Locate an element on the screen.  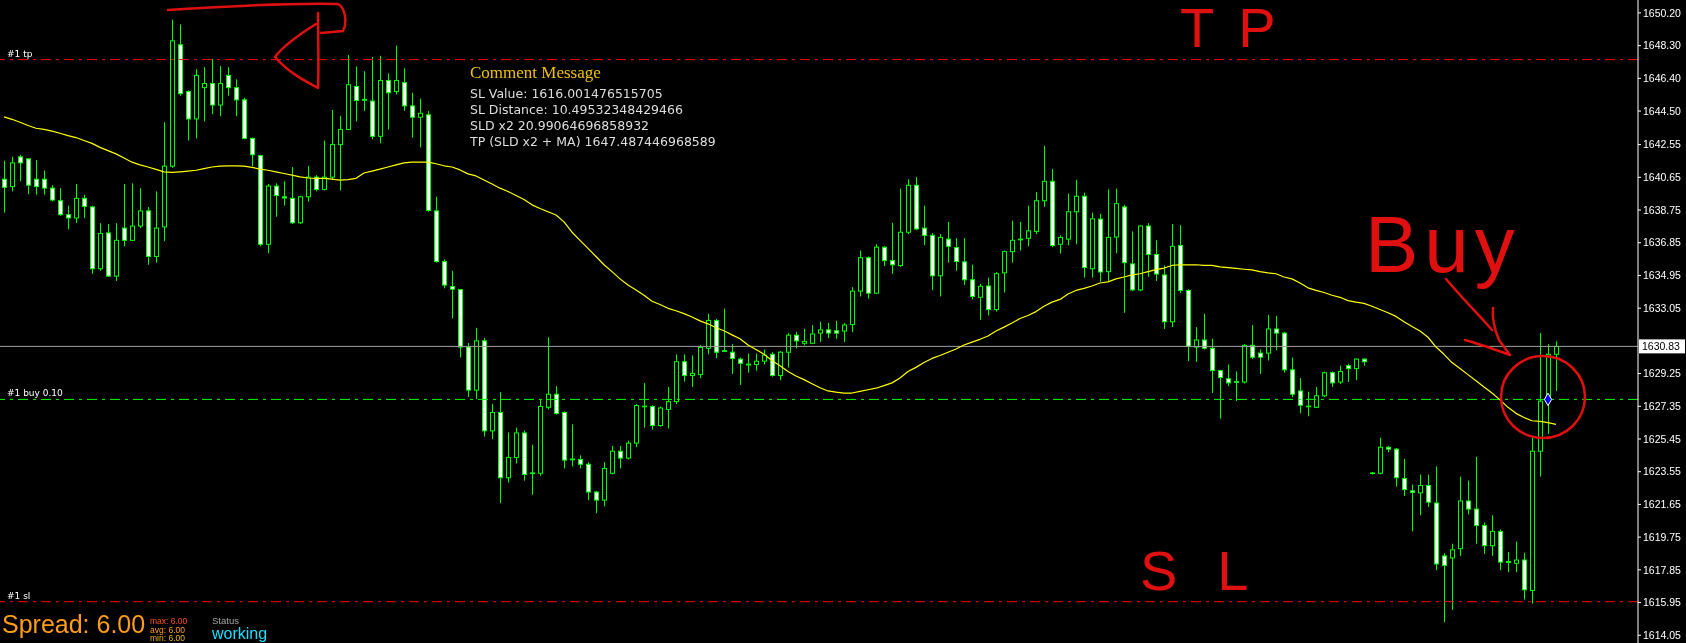
ref-line-label: #1 tp is located at coordinates (20, 53).